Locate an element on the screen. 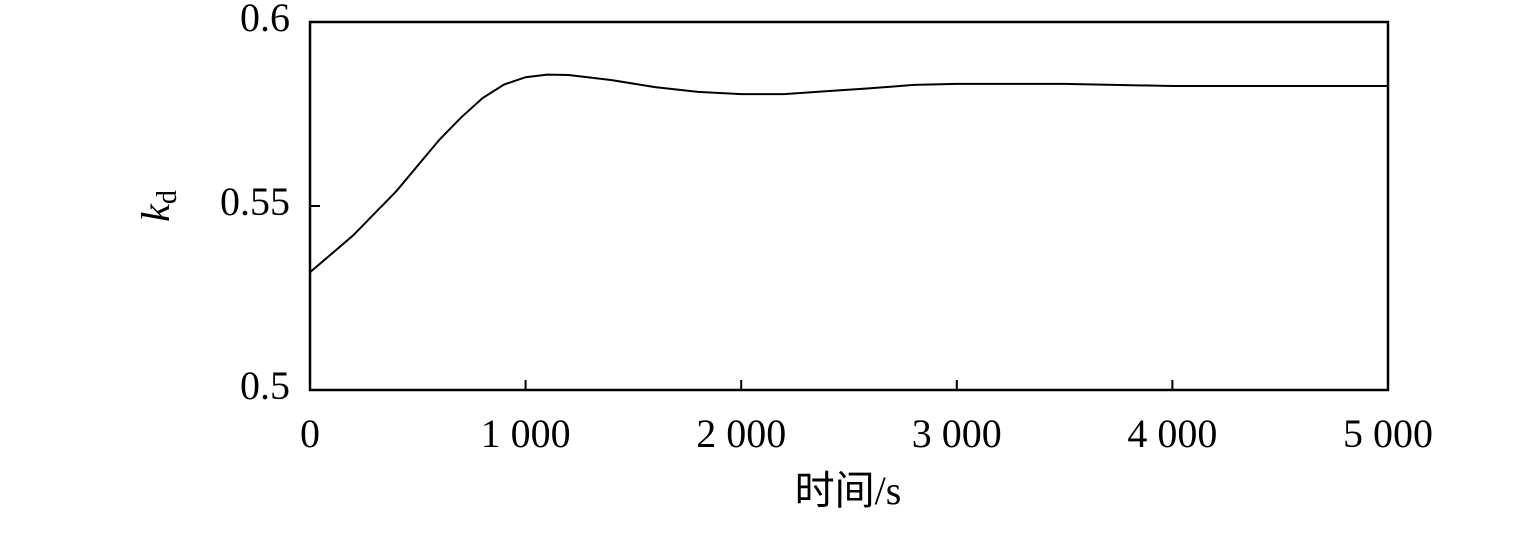  x-tick-label: 5 000 is located at coordinates (1388, 433).